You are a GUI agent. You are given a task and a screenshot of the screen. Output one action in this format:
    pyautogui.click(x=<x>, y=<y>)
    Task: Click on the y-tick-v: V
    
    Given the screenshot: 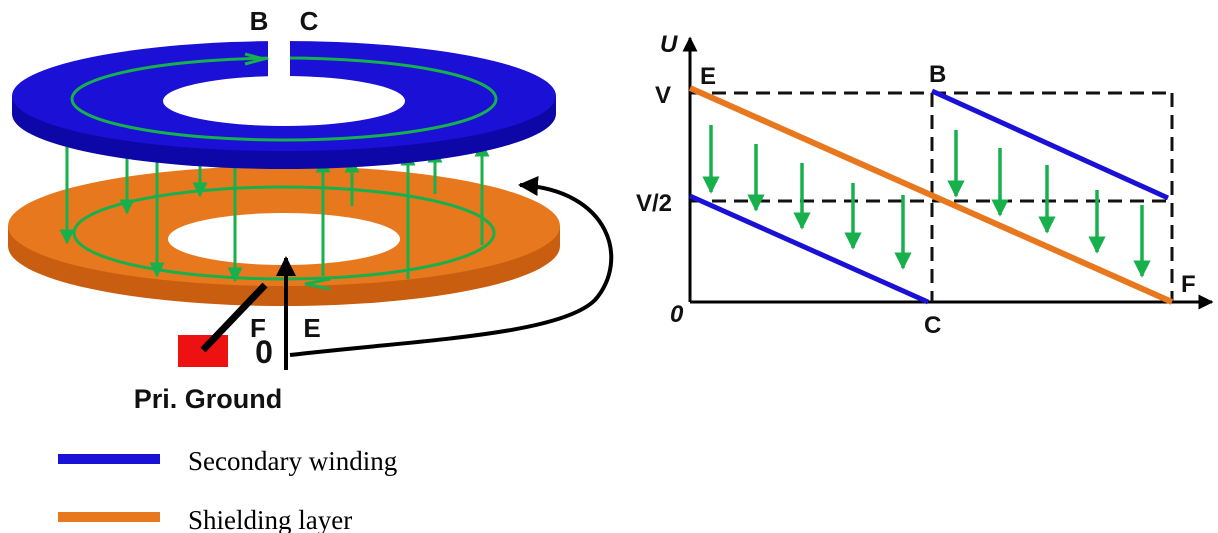 What is the action you would take?
    pyautogui.click(x=663, y=95)
    